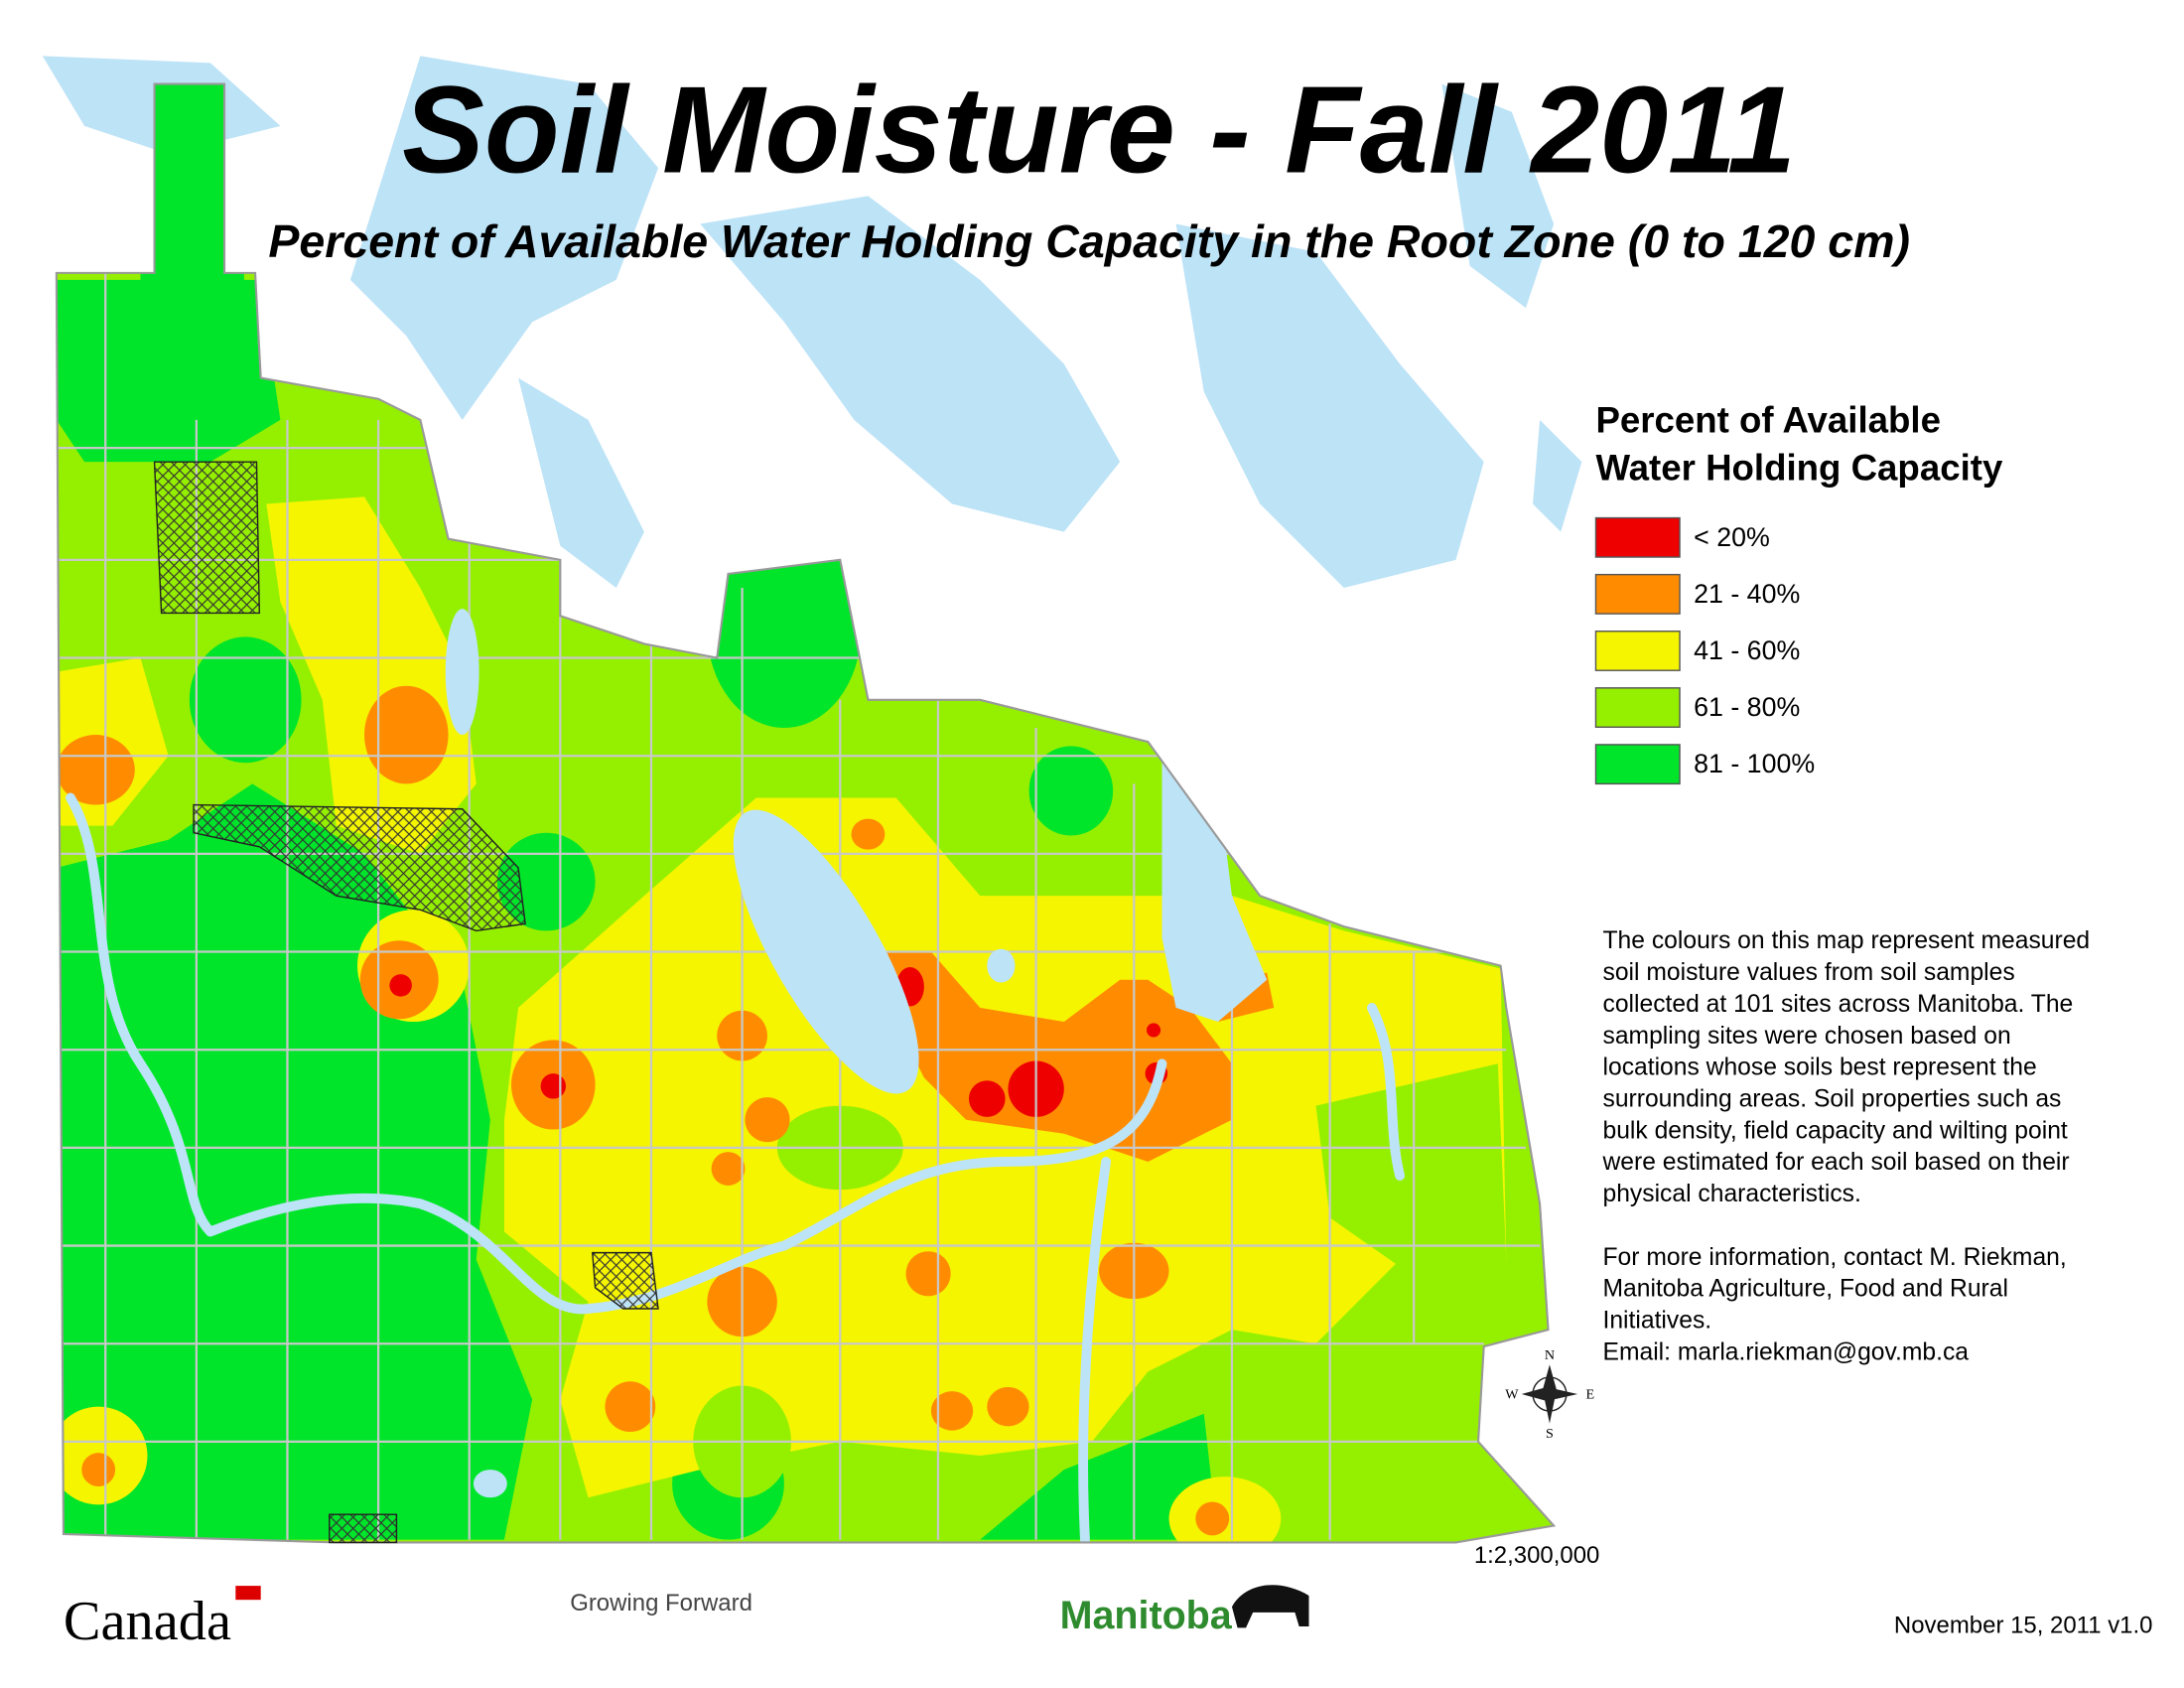  What do you see at coordinates (1657, 1320) in the screenshot?
I see `description-line: Initiatives.` at bounding box center [1657, 1320].